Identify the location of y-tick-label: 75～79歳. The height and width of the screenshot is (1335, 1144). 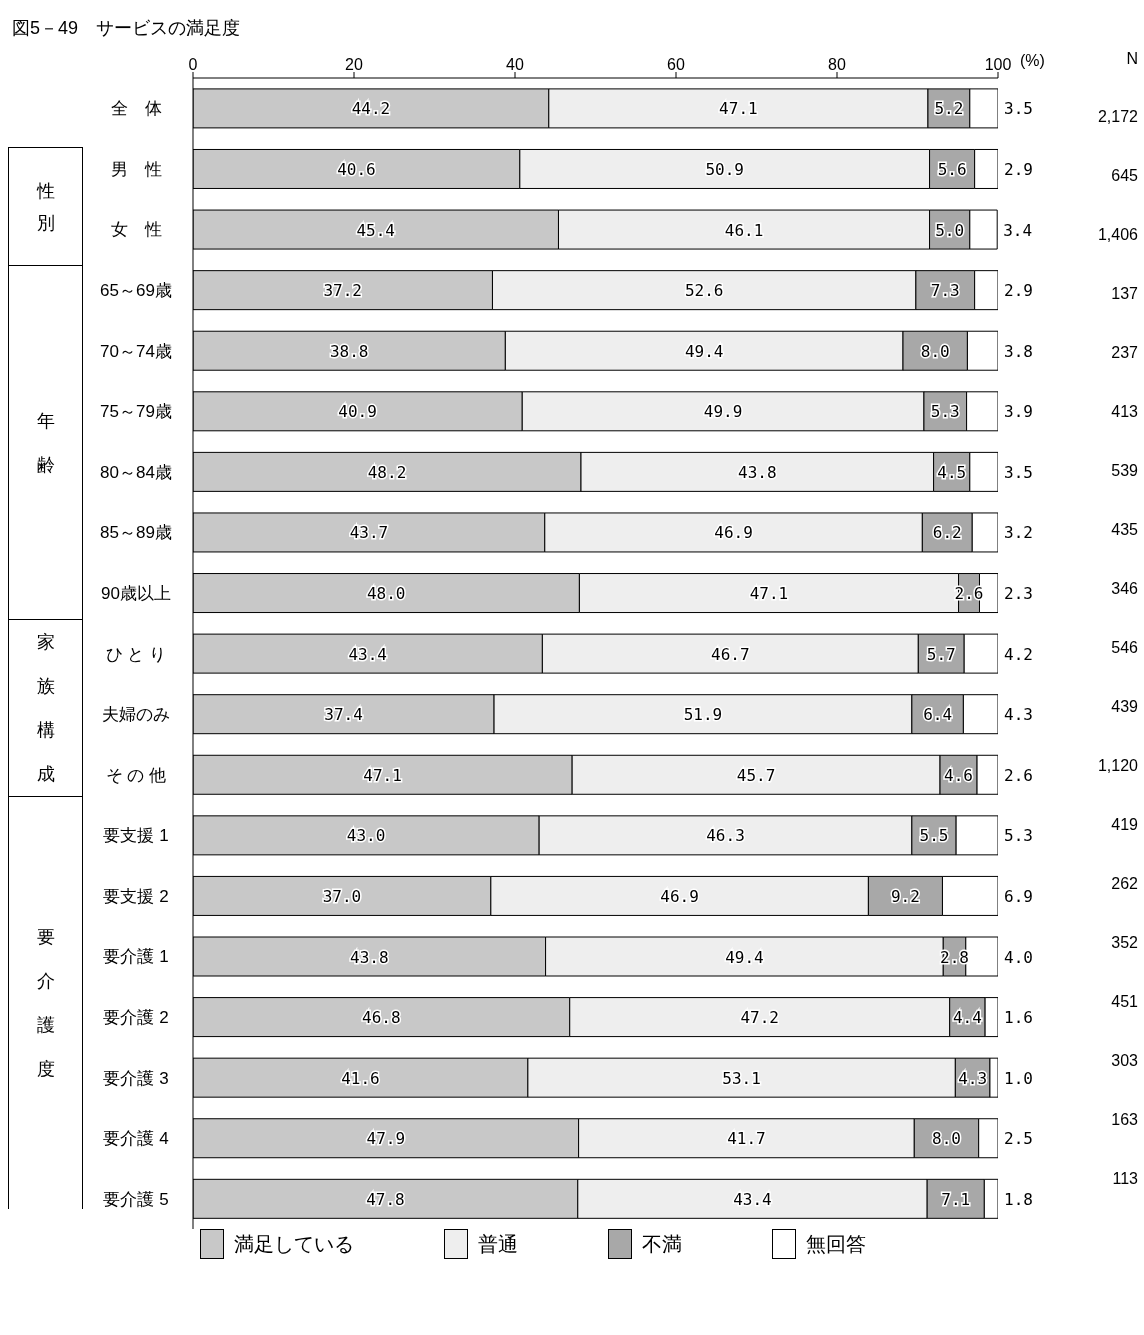
(136, 412).